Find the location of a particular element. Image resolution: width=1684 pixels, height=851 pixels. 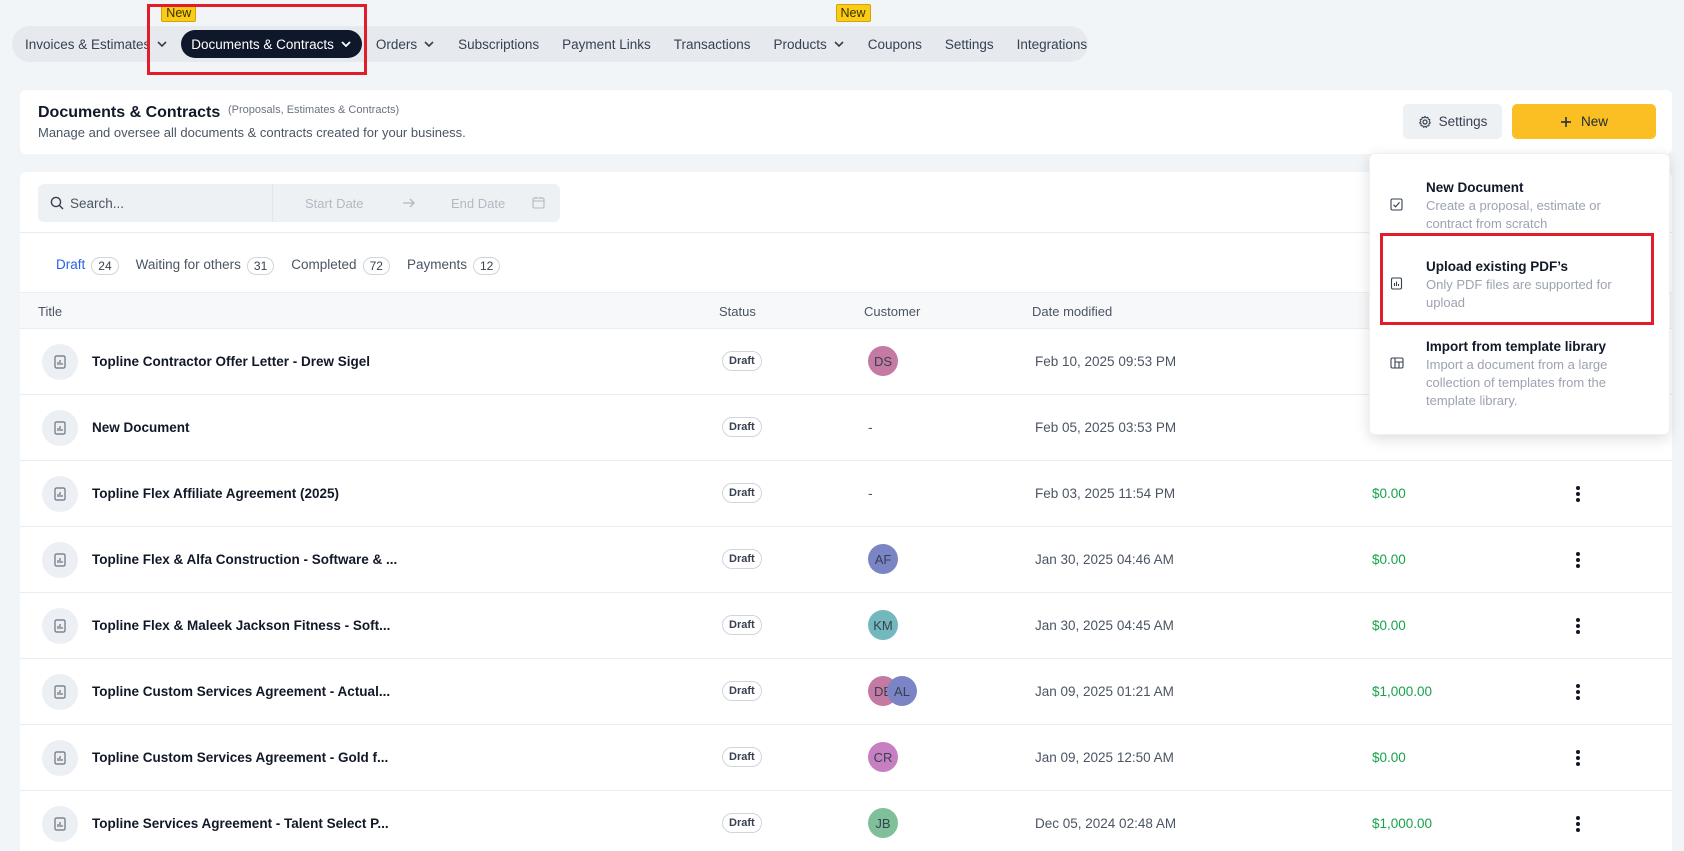

document-title: Topline Flex Affiliate Agreement (2025) is located at coordinates (216, 493).